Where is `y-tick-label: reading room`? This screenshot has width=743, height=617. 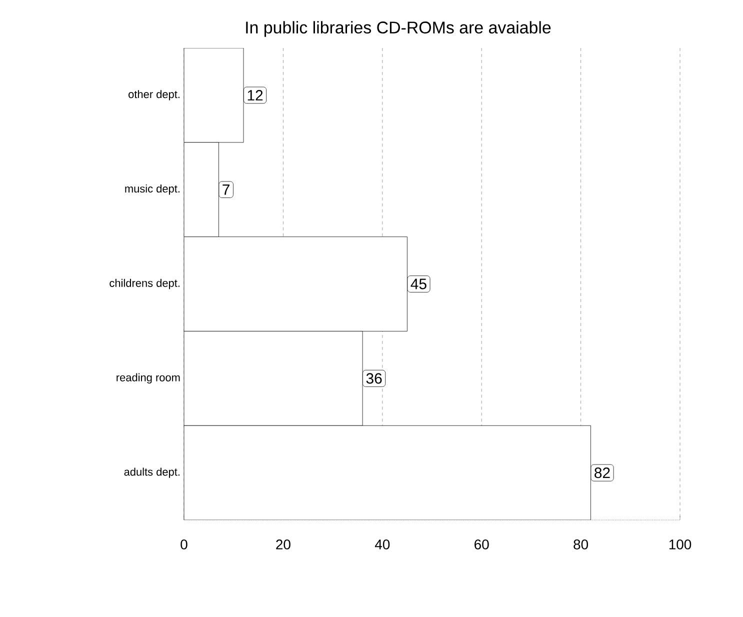 y-tick-label: reading room is located at coordinates (148, 378).